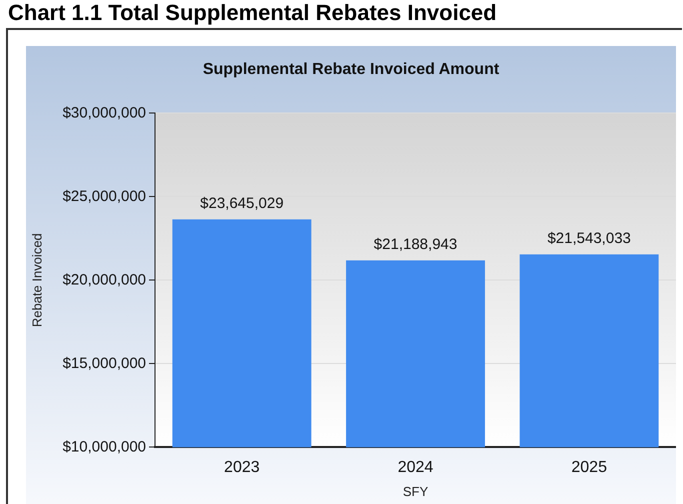 The image size is (683, 504). What do you see at coordinates (104, 196) in the screenshot?
I see `y-tick-label: $25,000,000` at bounding box center [104, 196].